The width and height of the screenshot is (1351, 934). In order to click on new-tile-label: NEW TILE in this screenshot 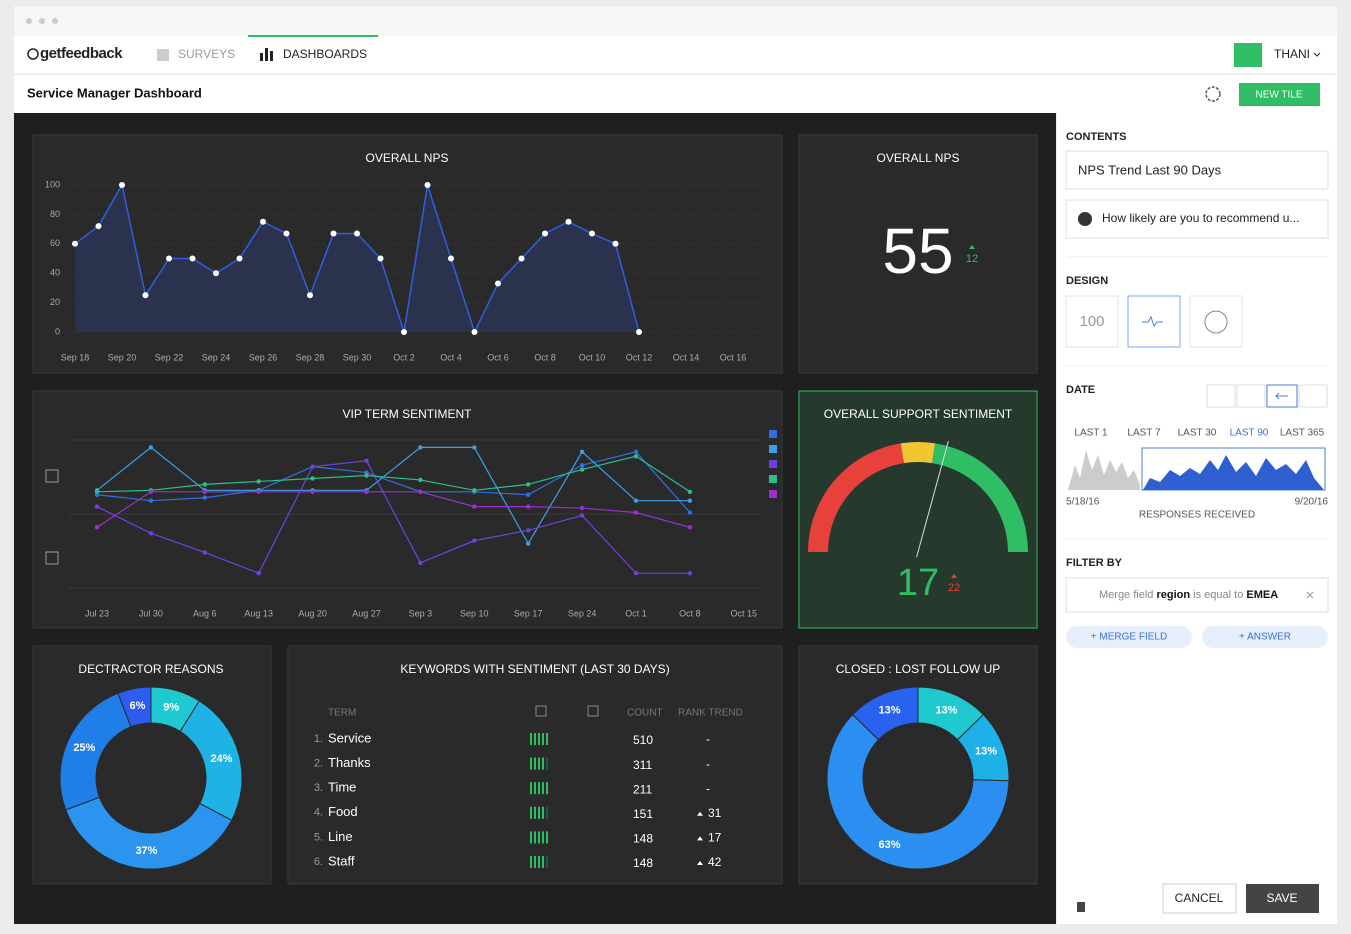, I will do `click(1278, 95)`.